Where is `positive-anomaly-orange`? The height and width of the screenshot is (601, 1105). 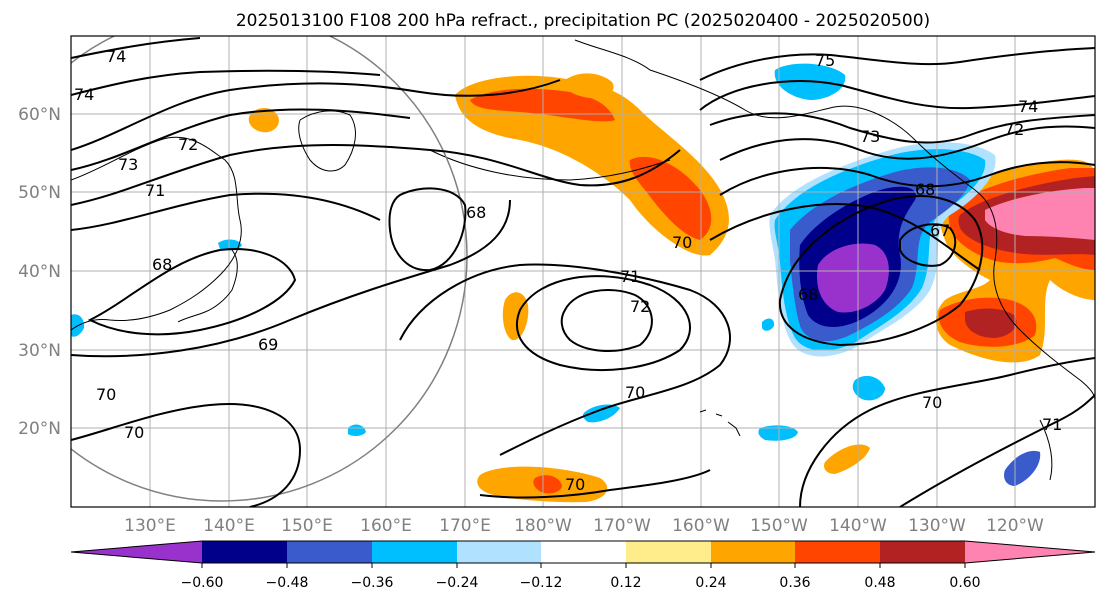
positive-anomaly-orange is located at coordinates (592, 165).